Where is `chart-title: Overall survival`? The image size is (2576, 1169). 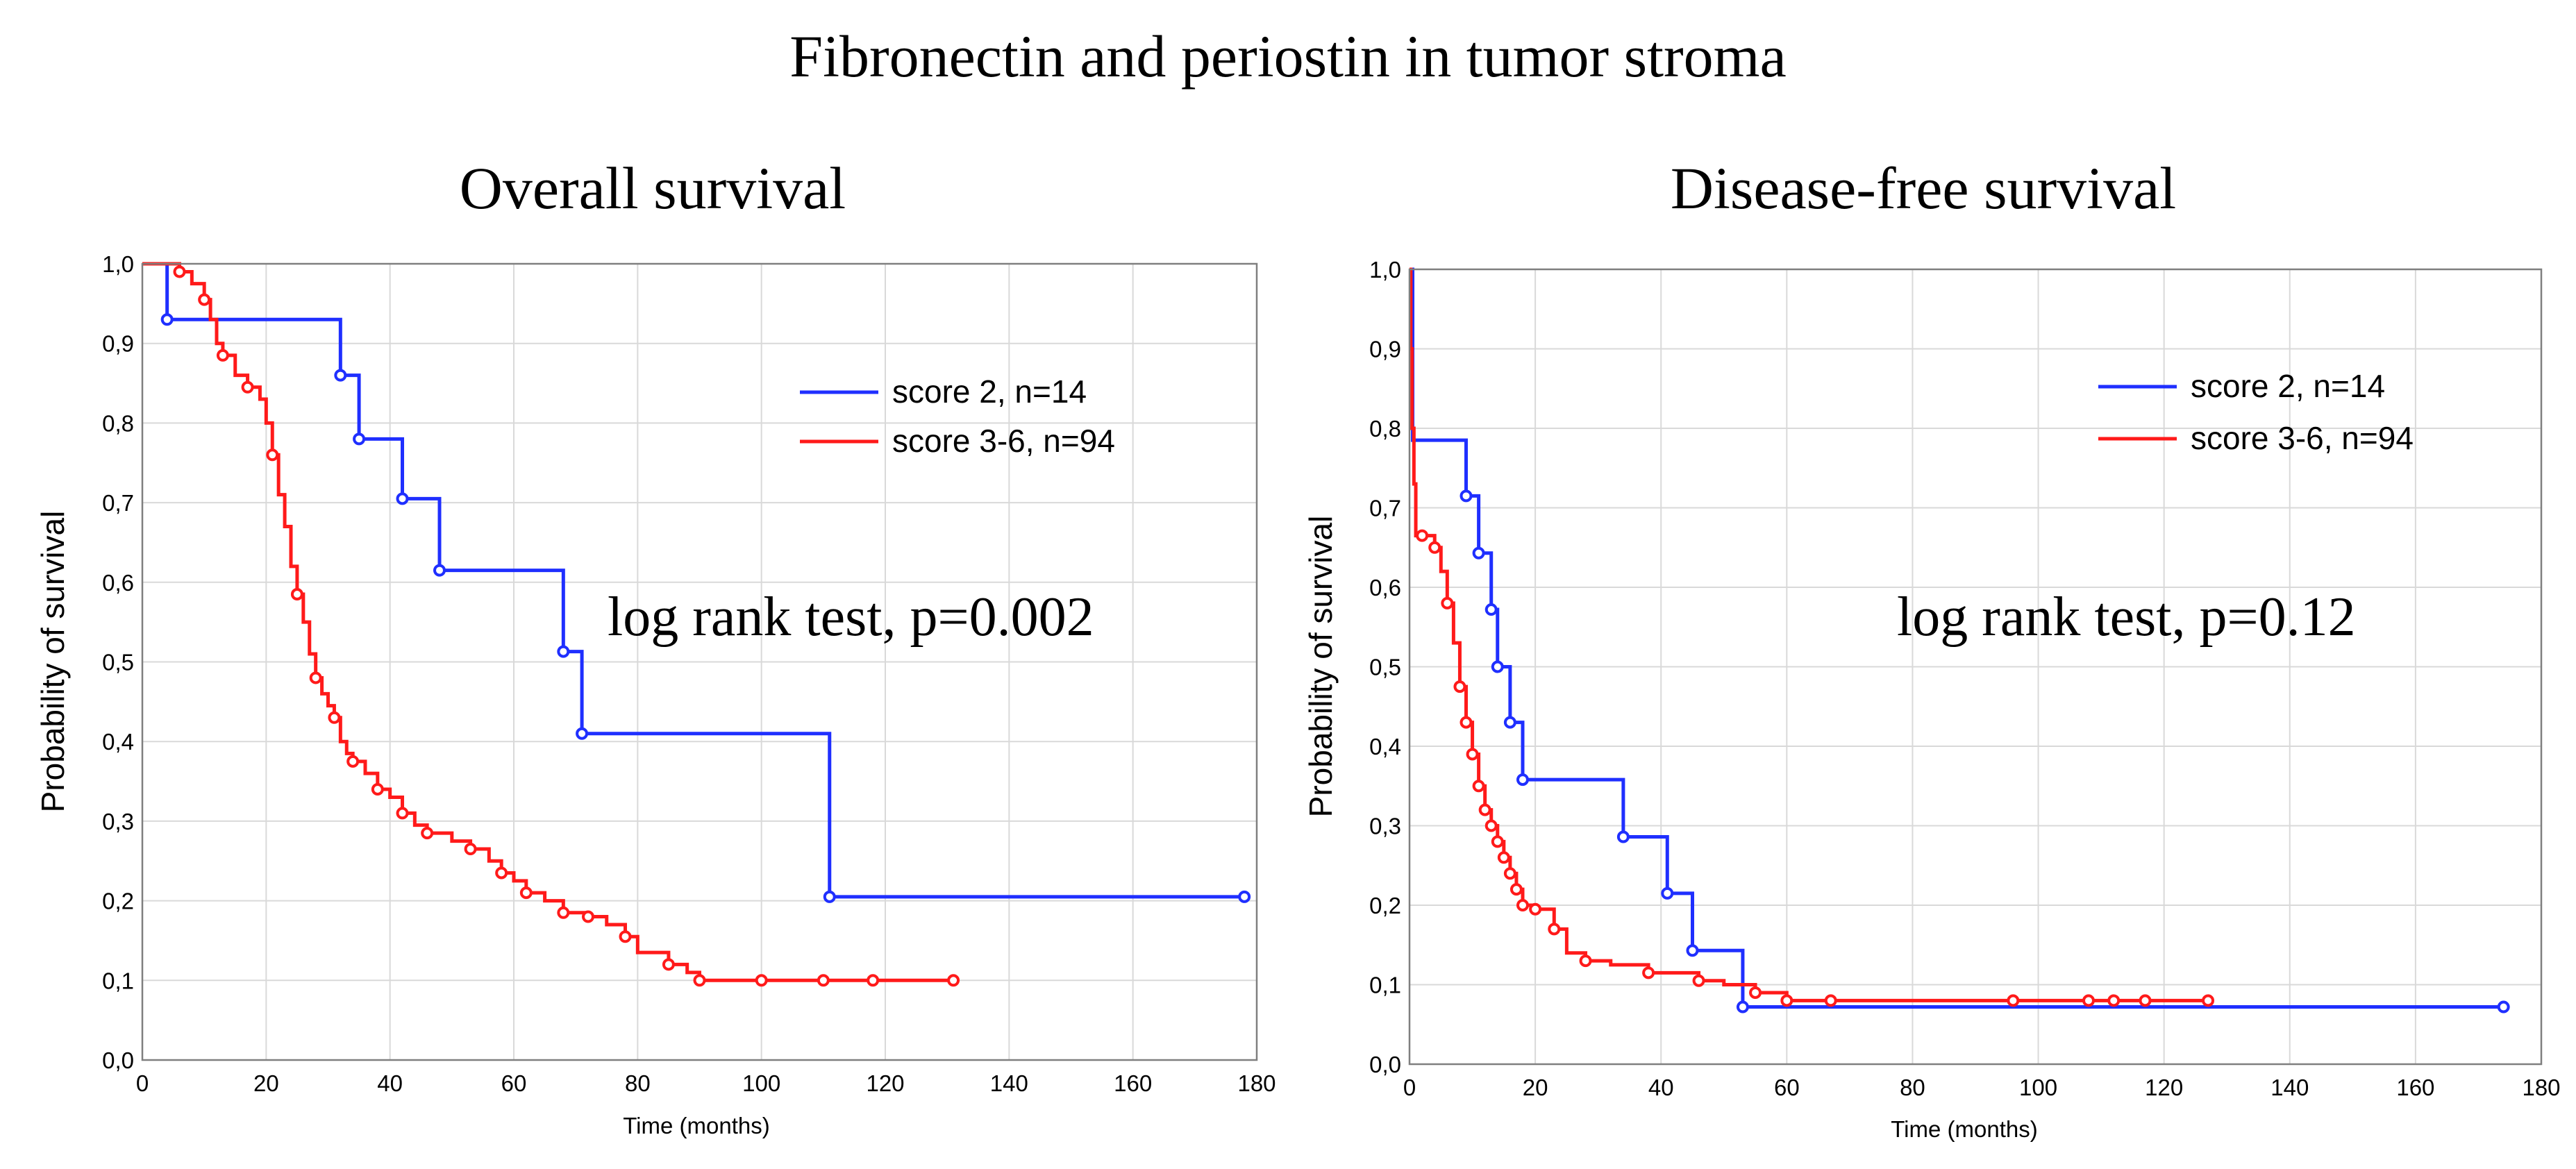 chart-title: Overall survival is located at coordinates (653, 188).